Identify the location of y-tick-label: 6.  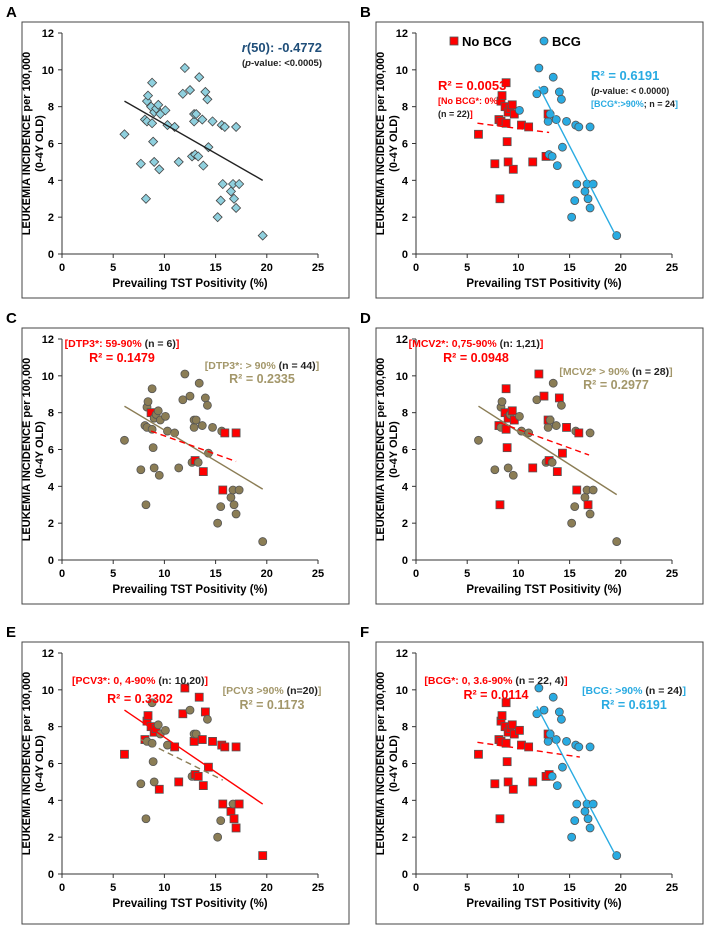
(405, 765).